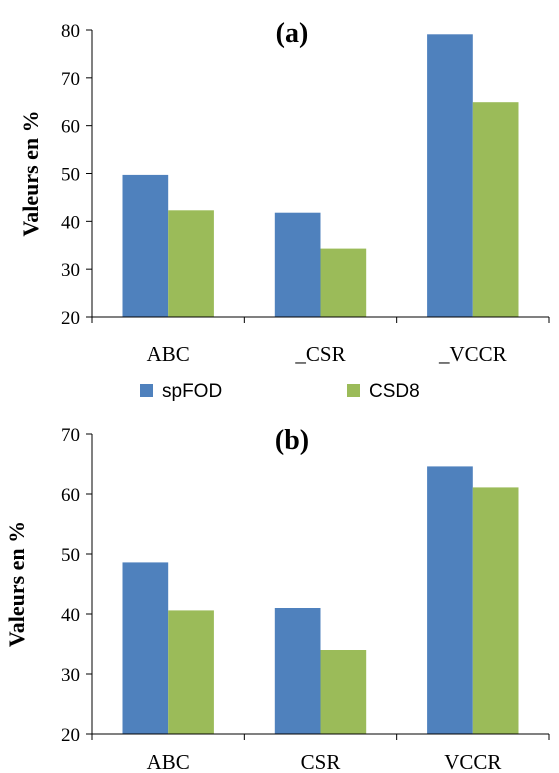 This screenshot has height=773, width=559. What do you see at coordinates (297, 264) in the screenshot?
I see `bar-a-spfod-csr` at bounding box center [297, 264].